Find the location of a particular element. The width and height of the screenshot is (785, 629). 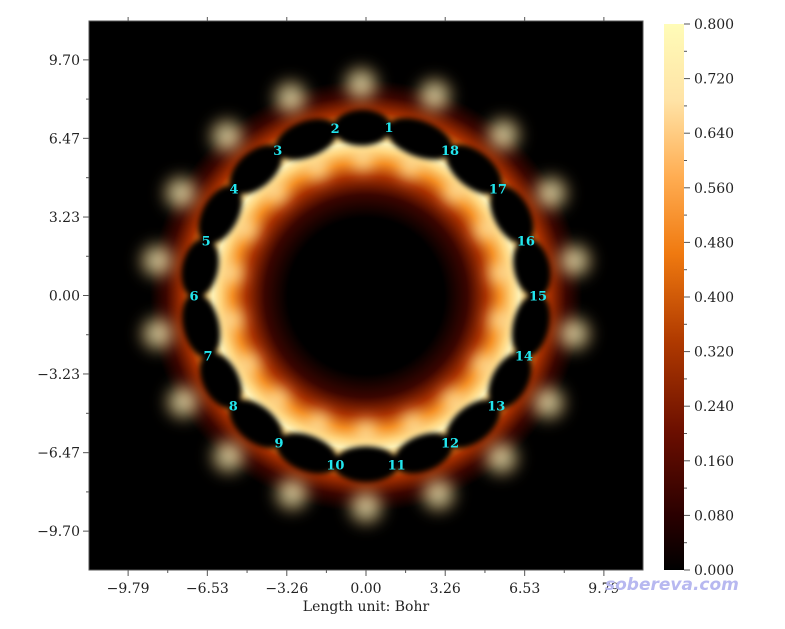

x-tick-label: −6.53 is located at coordinates (207, 589).